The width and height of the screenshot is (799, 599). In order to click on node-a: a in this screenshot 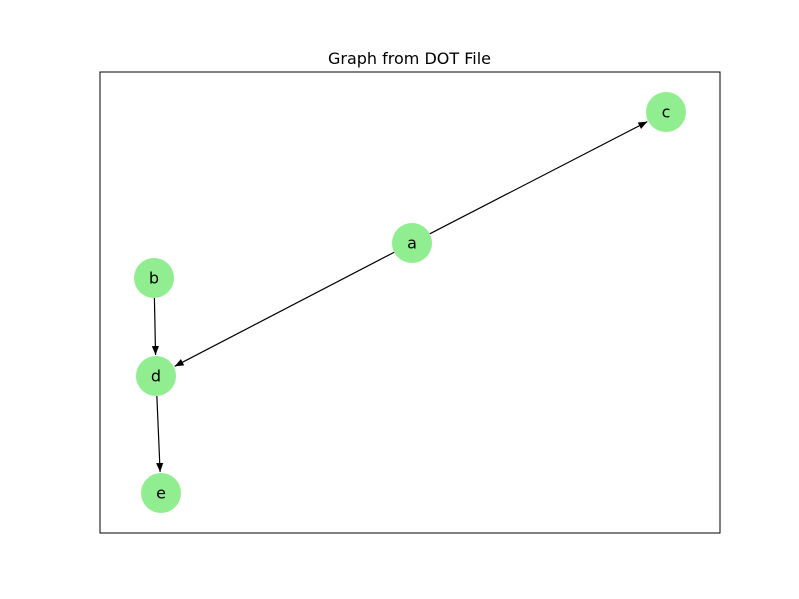, I will do `click(412, 243)`.